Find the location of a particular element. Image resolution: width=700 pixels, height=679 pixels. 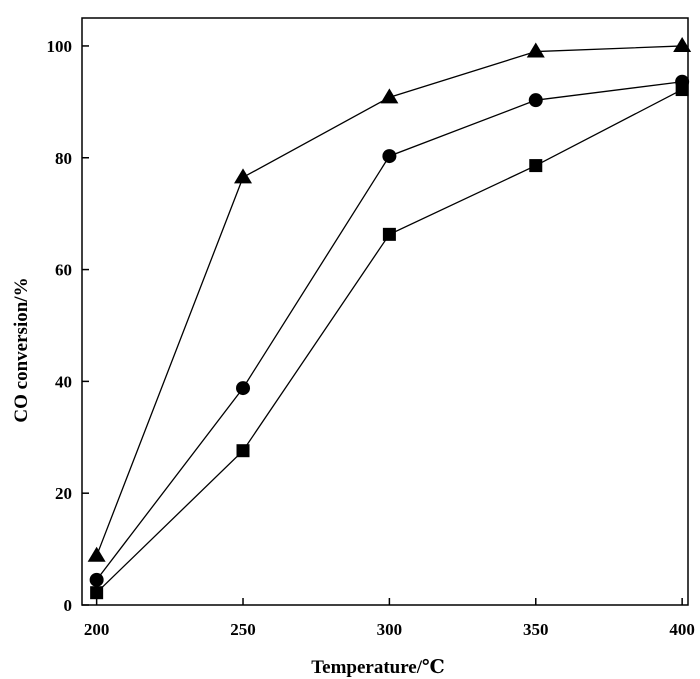

y-tick-label: 60 is located at coordinates (63, 270).